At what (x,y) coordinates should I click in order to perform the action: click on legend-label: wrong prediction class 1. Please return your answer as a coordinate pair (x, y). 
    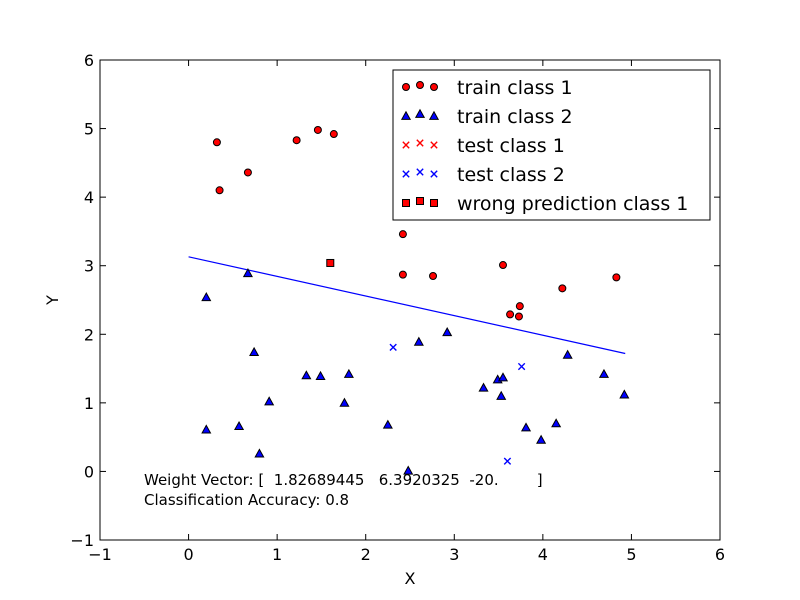
    Looking at the image, I should click on (572, 204).